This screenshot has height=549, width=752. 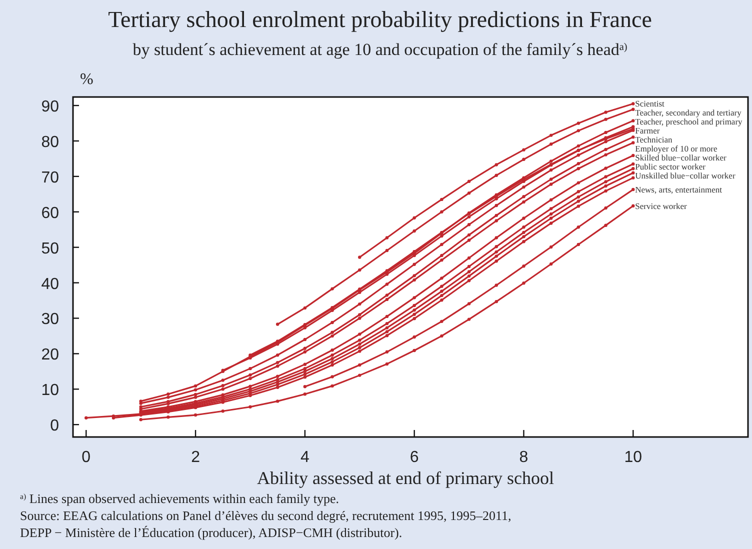 I want to click on x-tick-label: 8, so click(x=523, y=457).